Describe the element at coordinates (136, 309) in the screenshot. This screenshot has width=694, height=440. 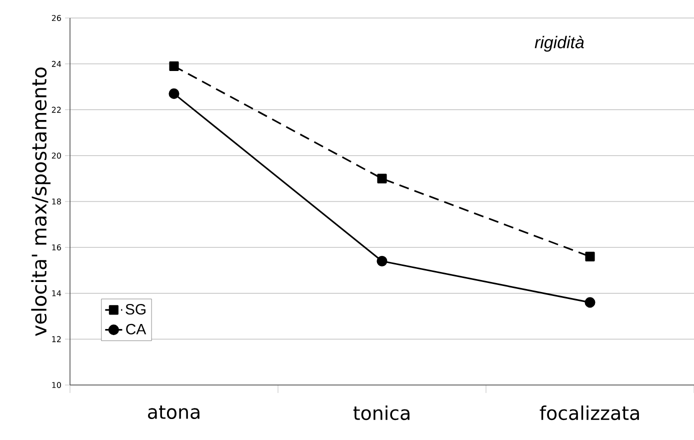
I see `legend-label: SG` at that location.